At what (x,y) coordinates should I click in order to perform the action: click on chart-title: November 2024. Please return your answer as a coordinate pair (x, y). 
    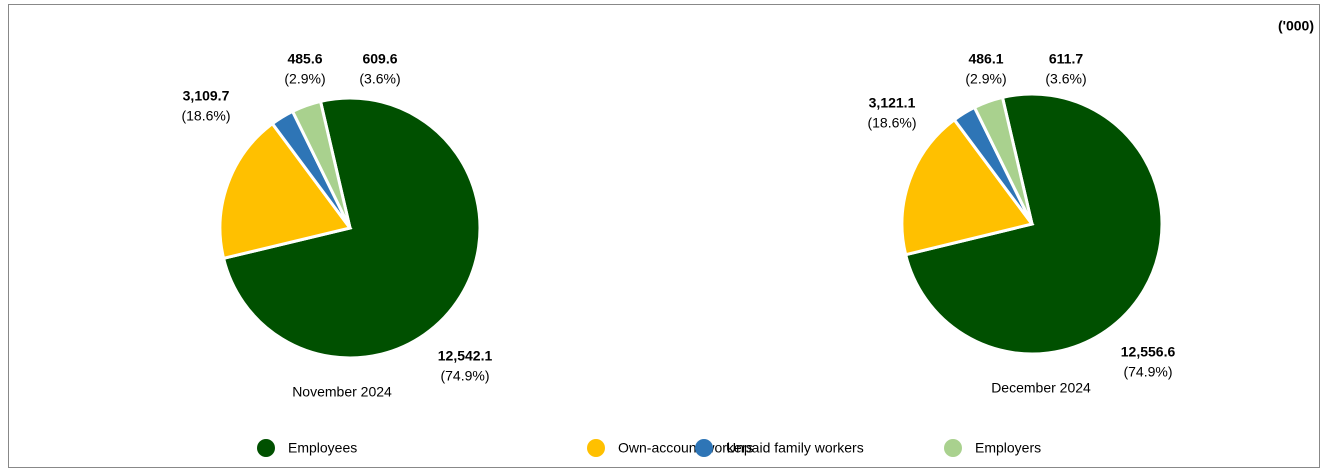
    Looking at the image, I should click on (342, 392).